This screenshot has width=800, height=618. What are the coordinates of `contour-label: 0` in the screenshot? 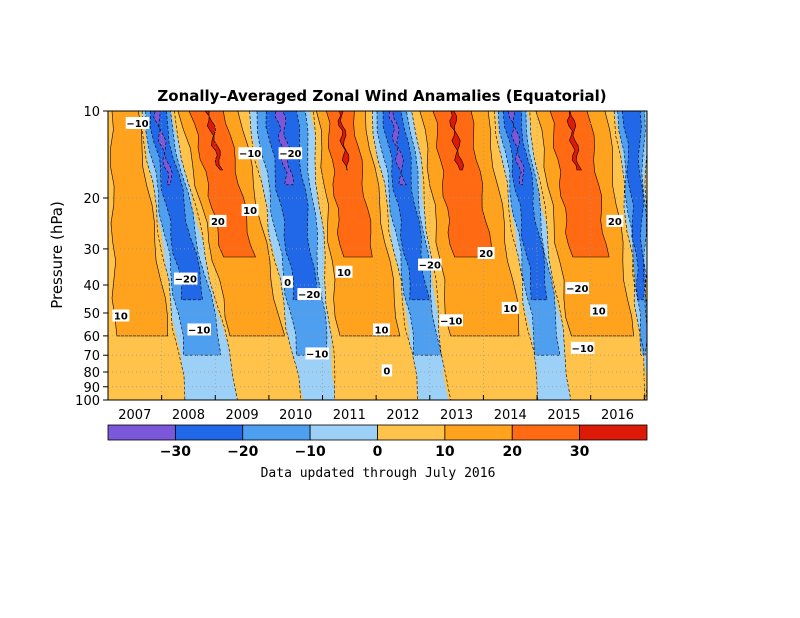 It's located at (387, 370).